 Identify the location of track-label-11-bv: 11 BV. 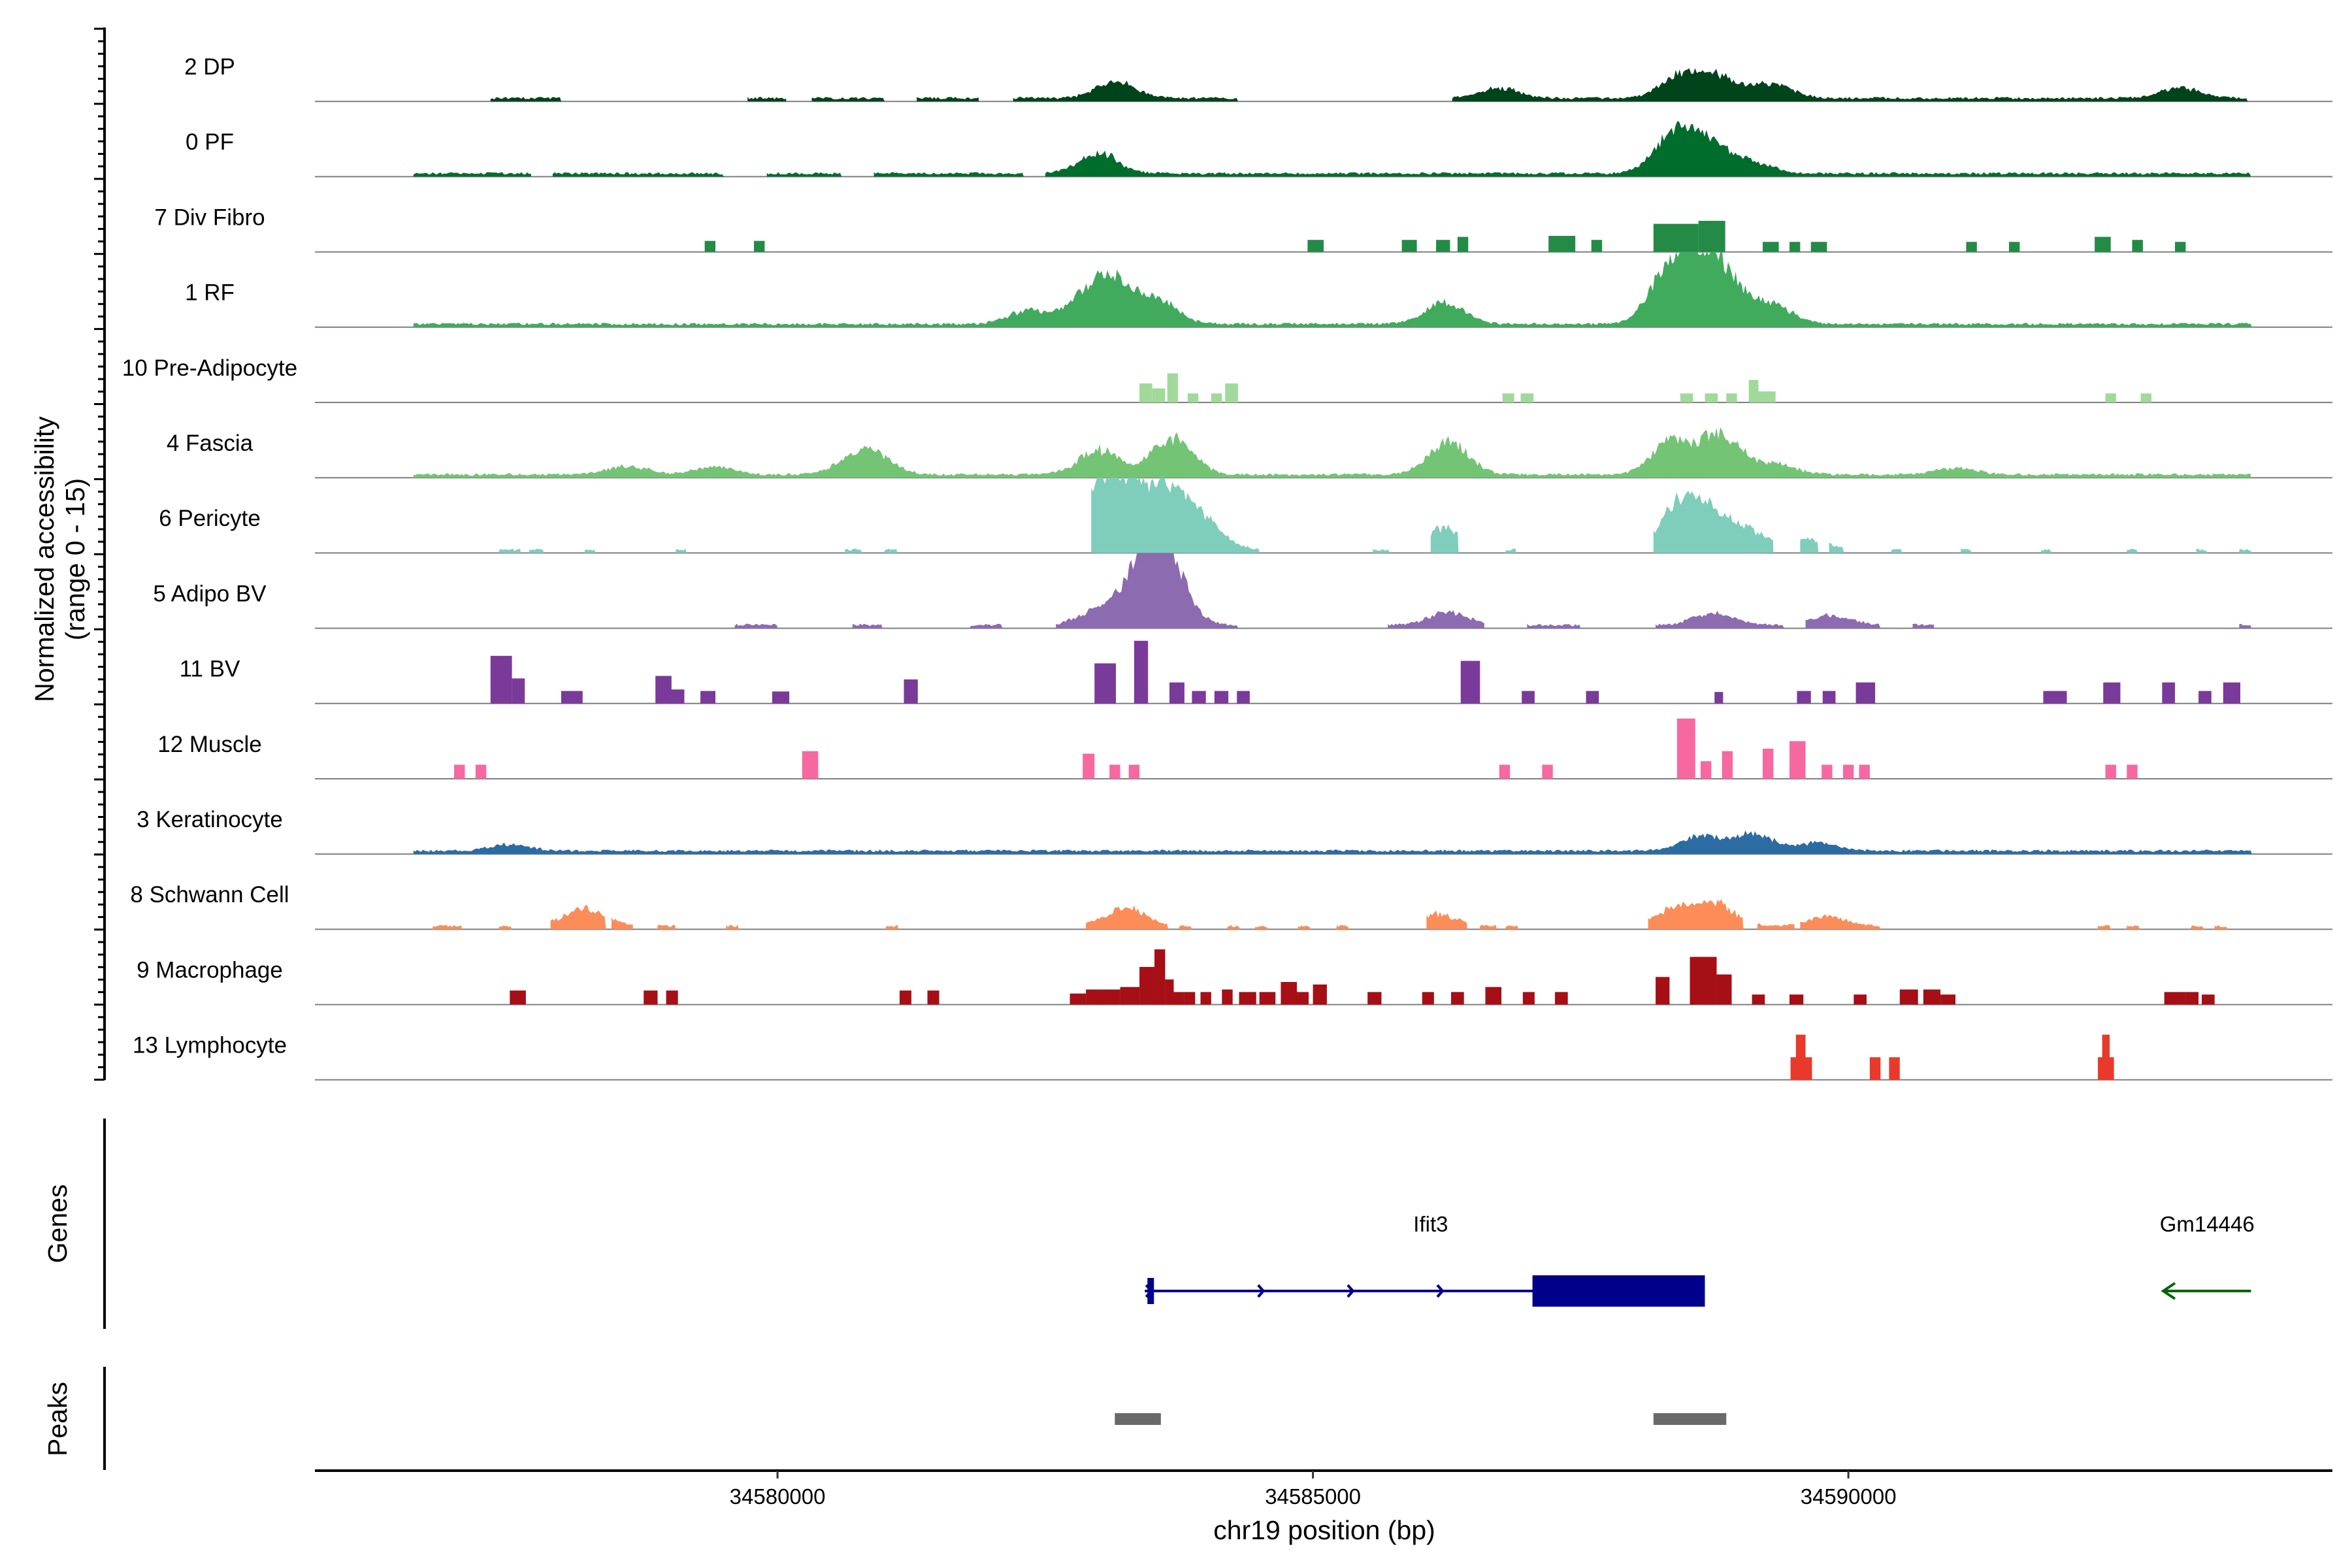
(210, 669).